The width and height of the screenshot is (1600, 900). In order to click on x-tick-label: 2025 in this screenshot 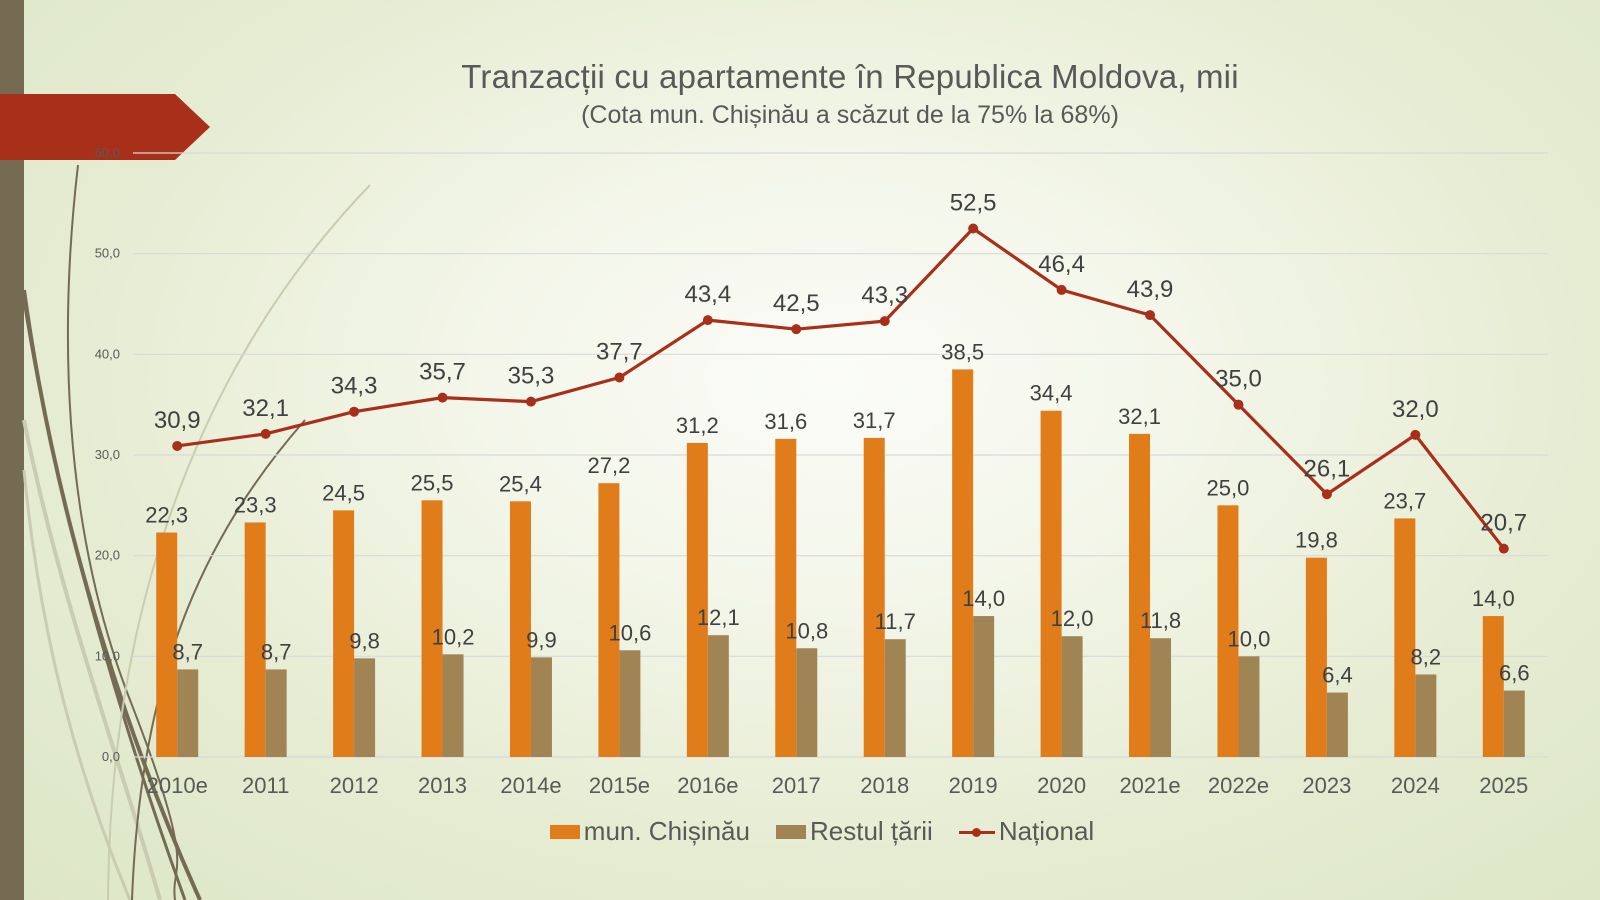, I will do `click(1503, 785)`.